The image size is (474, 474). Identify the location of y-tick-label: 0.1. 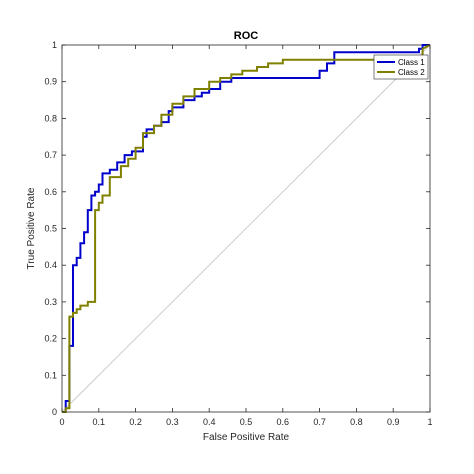
(50, 375).